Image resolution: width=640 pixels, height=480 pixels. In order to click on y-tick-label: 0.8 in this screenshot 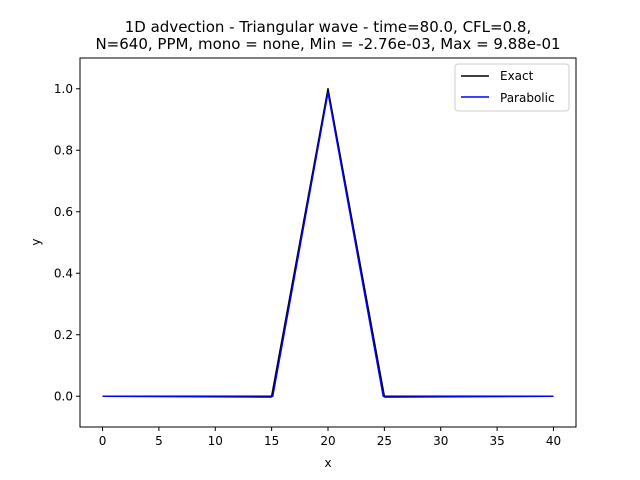, I will do `click(63, 150)`.